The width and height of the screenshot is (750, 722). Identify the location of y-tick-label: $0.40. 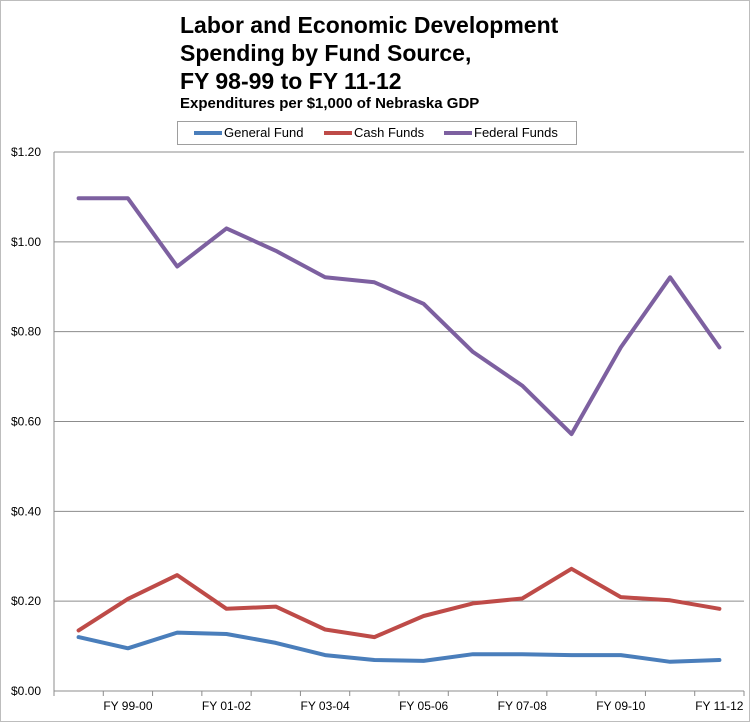
(26, 511).